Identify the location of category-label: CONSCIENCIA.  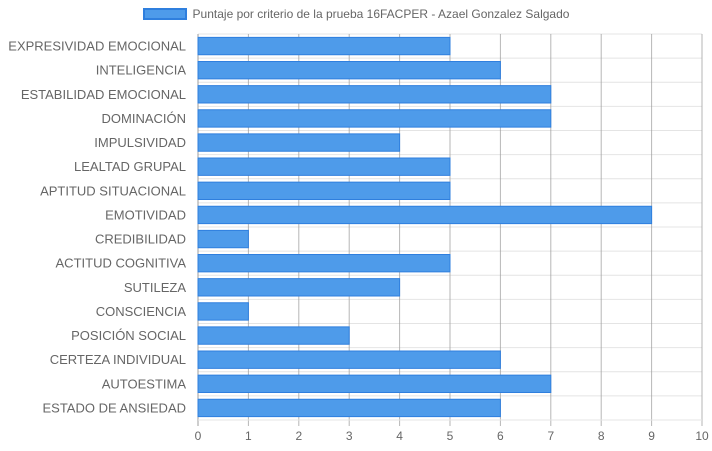
(141, 311).